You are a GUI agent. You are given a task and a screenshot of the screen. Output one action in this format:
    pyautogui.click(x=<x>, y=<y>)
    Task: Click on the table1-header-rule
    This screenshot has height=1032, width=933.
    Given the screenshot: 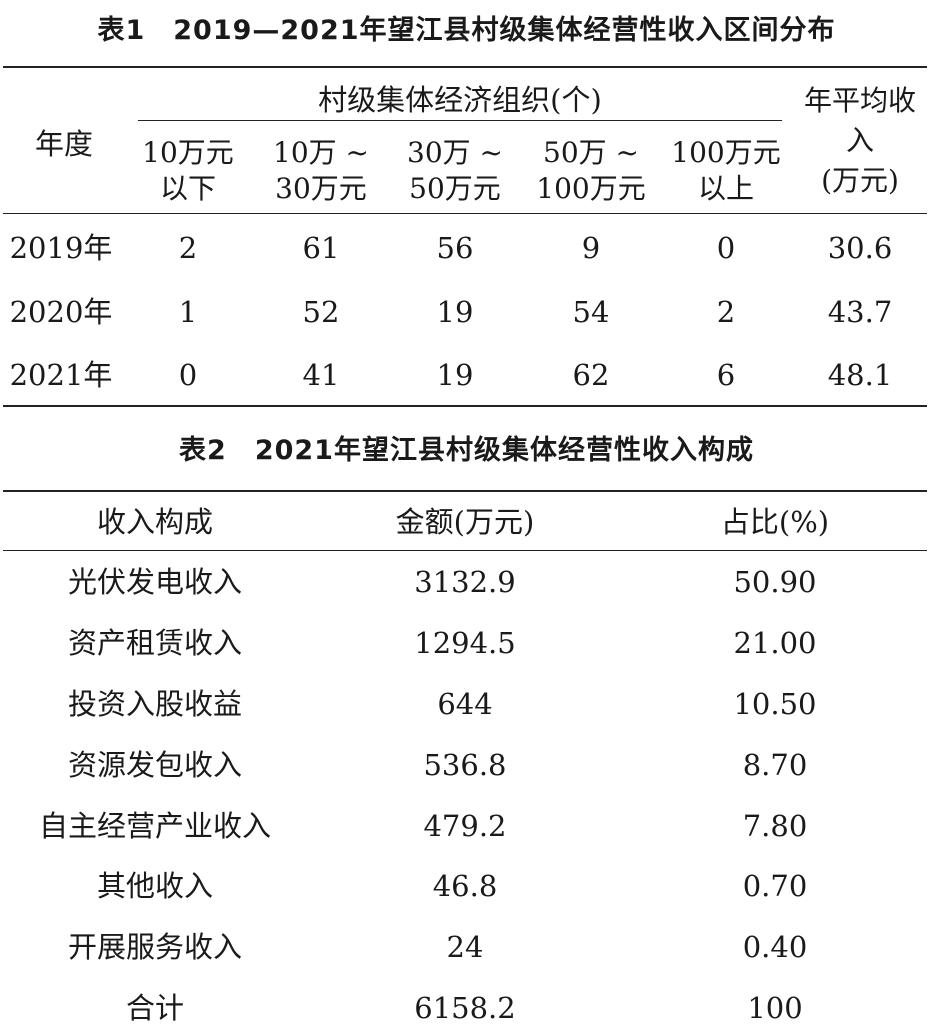 What is the action you would take?
    pyautogui.click(x=465, y=213)
    